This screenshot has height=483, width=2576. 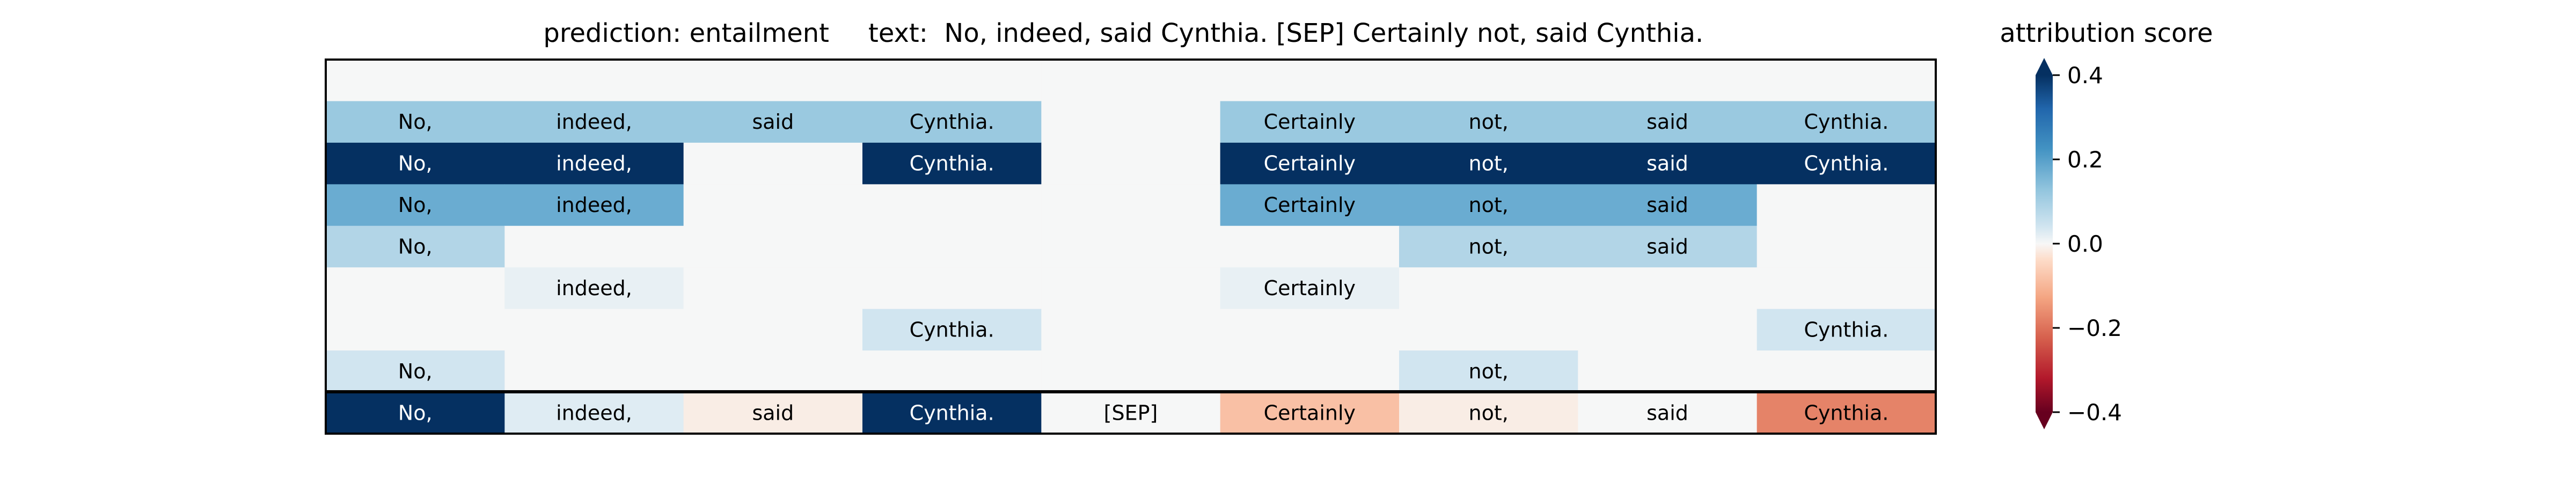 I want to click on colorbar-ticks: 0.4 0.2 0.0 −0.2 −0.4, so click(x=2087, y=244).